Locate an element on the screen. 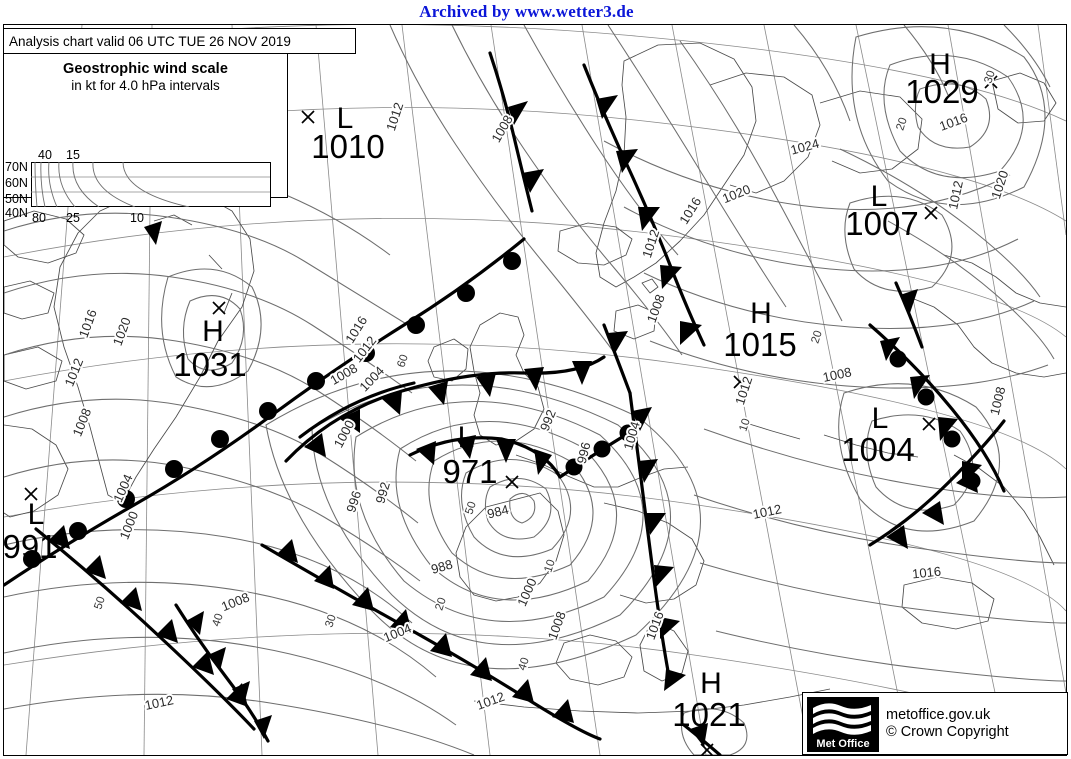 Image resolution: width=1071 pixels, height=759 pixels. svg-text: 60 is located at coordinates (402, 361).